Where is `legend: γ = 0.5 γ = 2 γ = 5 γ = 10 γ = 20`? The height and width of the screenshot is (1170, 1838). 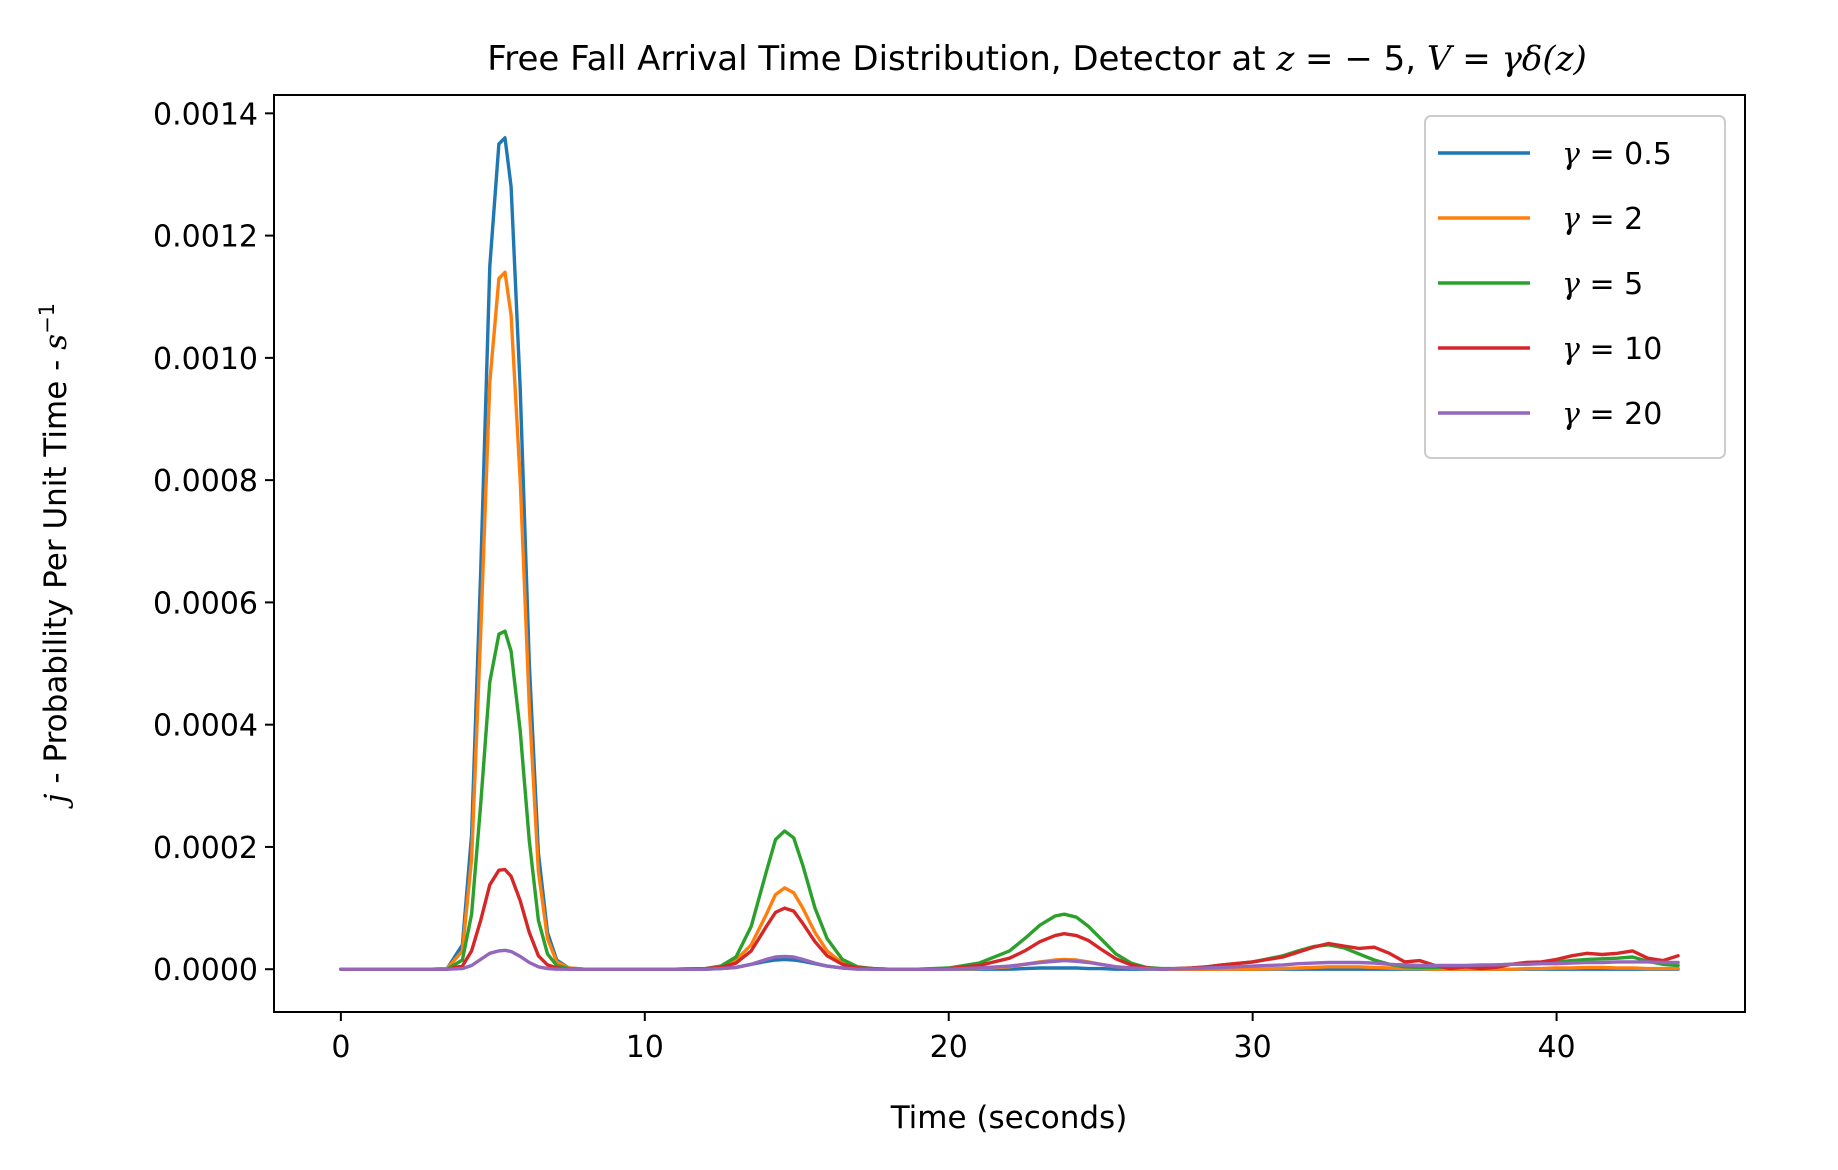
legend: γ = 0.5 γ = 2 γ = 5 γ = 10 γ = 20 is located at coordinates (1575, 287).